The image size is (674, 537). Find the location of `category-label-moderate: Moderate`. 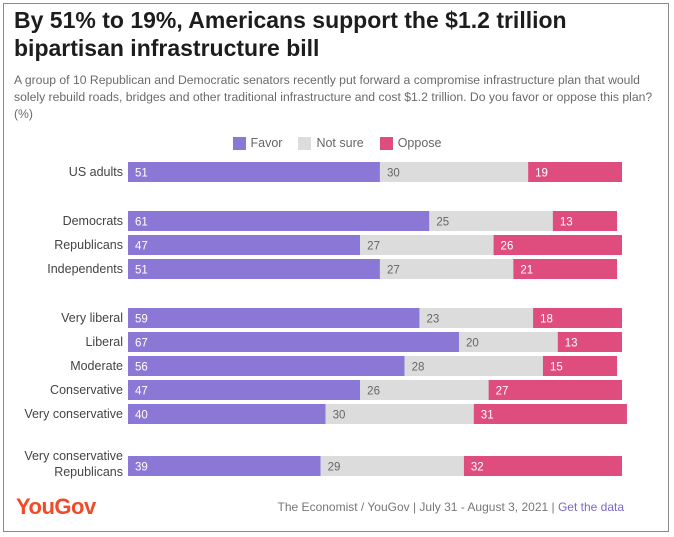

category-label-moderate: Moderate is located at coordinates (96, 366).